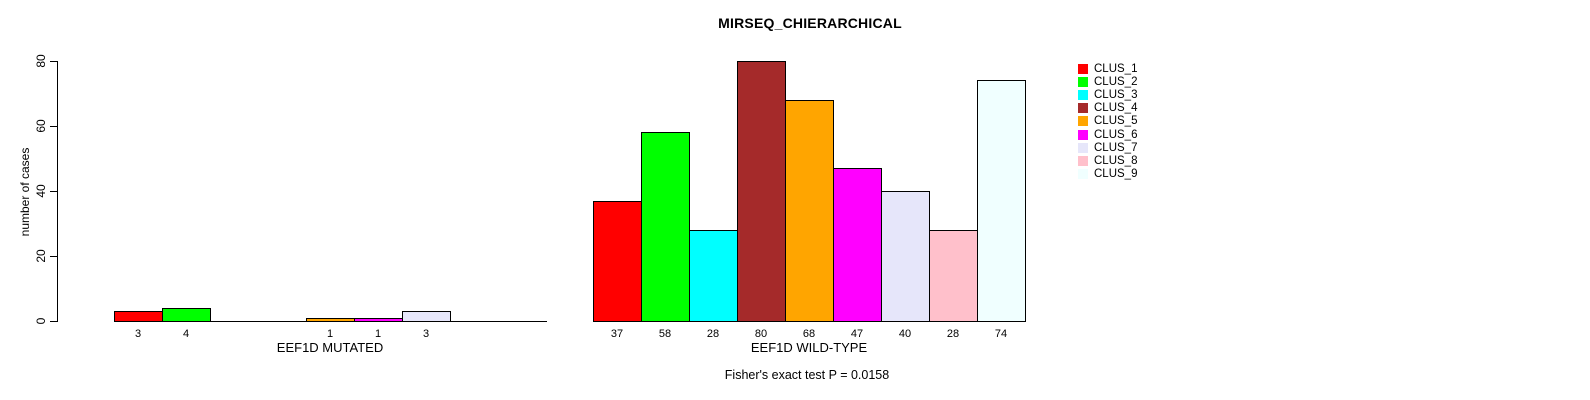 This screenshot has width=1590, height=400. Describe the element at coordinates (330, 347) in the screenshot. I see `x-axis-label-mutated: EEF1D MUTATED` at that location.